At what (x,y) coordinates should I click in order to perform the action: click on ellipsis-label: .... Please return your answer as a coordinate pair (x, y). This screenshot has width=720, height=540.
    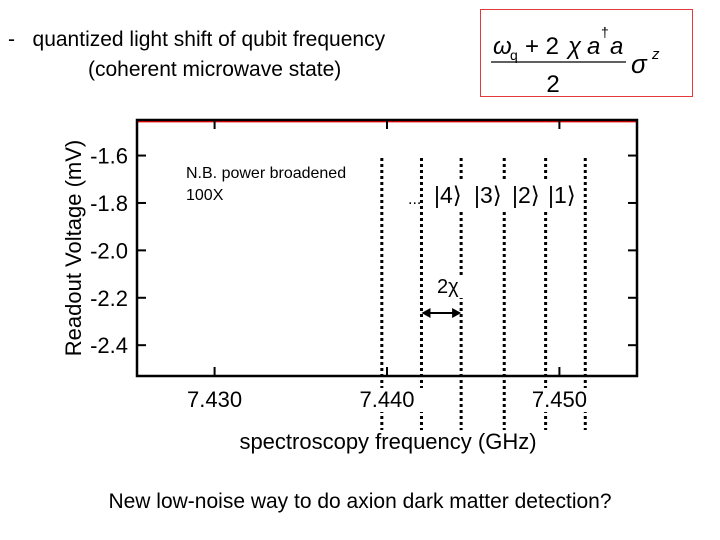
    Looking at the image, I should click on (414, 199).